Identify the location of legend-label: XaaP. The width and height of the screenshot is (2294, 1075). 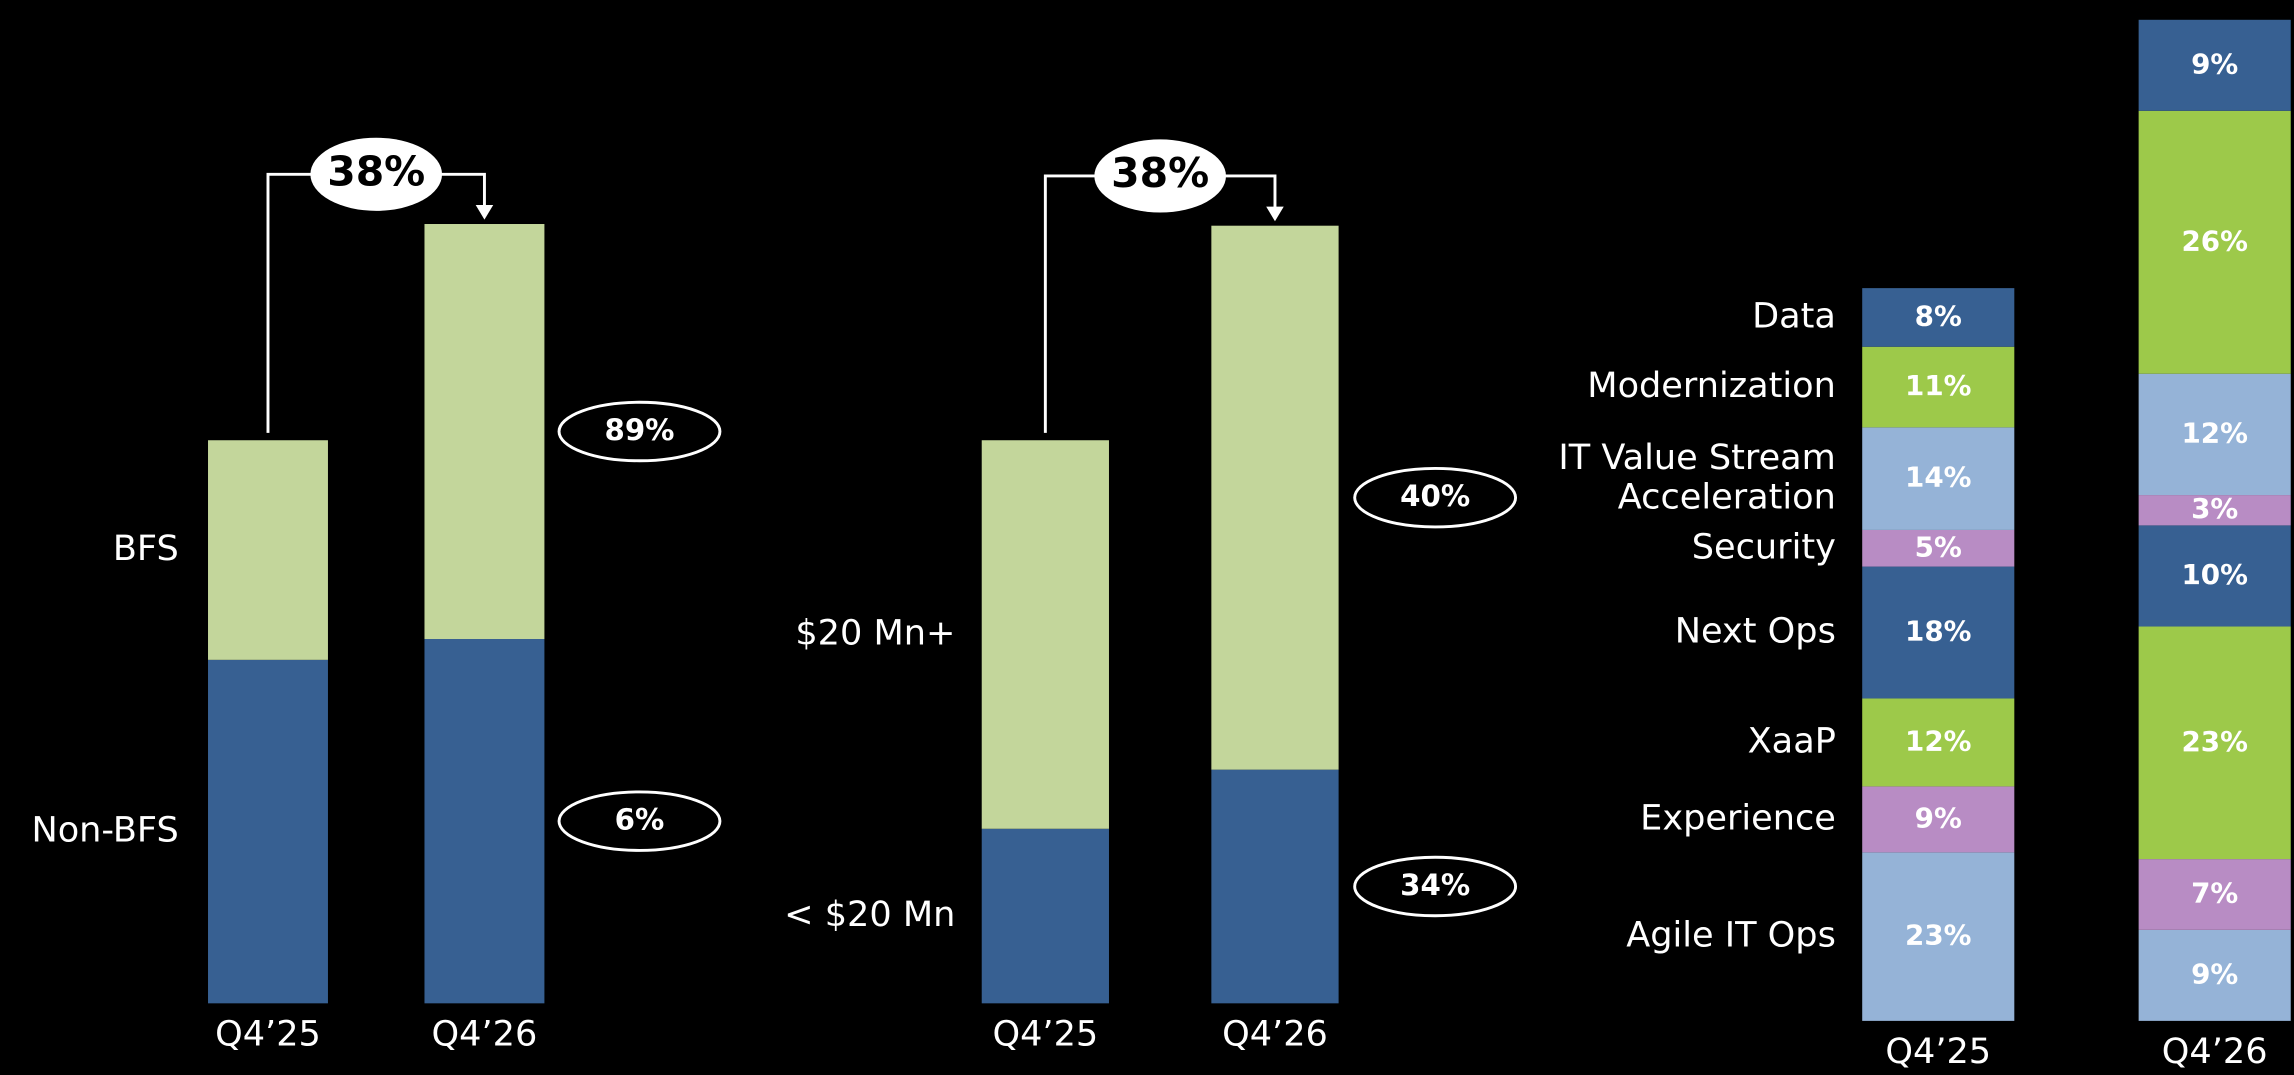
(1792, 740).